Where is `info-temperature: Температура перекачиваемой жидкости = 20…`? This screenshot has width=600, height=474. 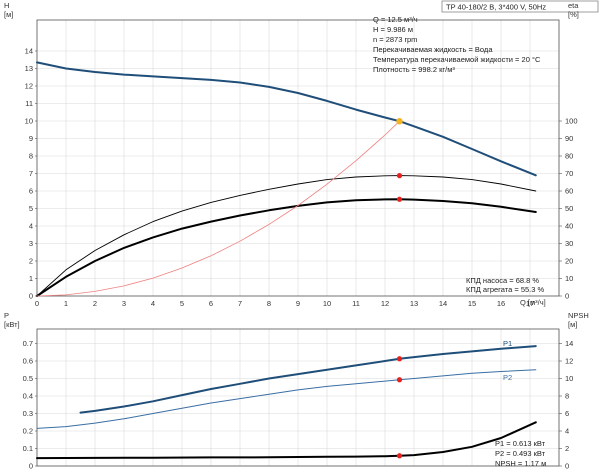
info-temperature: Температура перекачиваемой жидкости = 20… is located at coordinates (457, 59).